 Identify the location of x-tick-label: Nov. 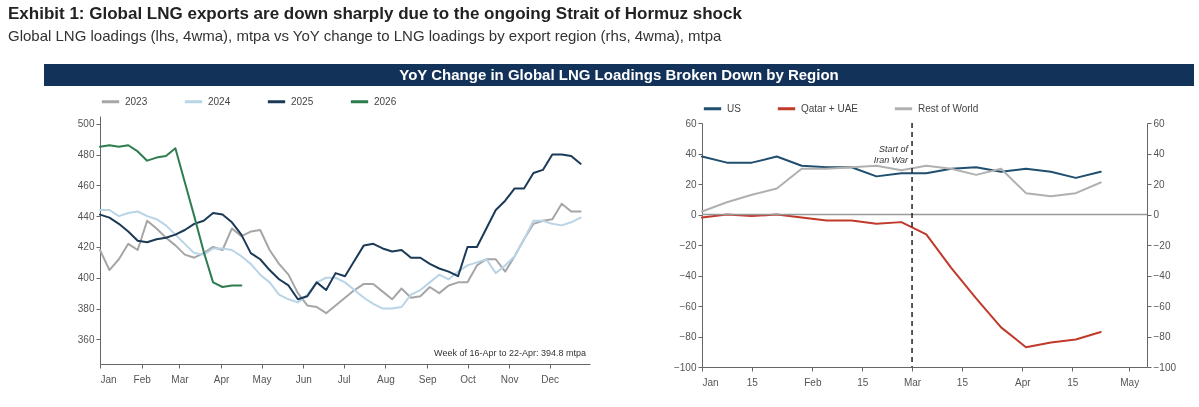
(509, 379).